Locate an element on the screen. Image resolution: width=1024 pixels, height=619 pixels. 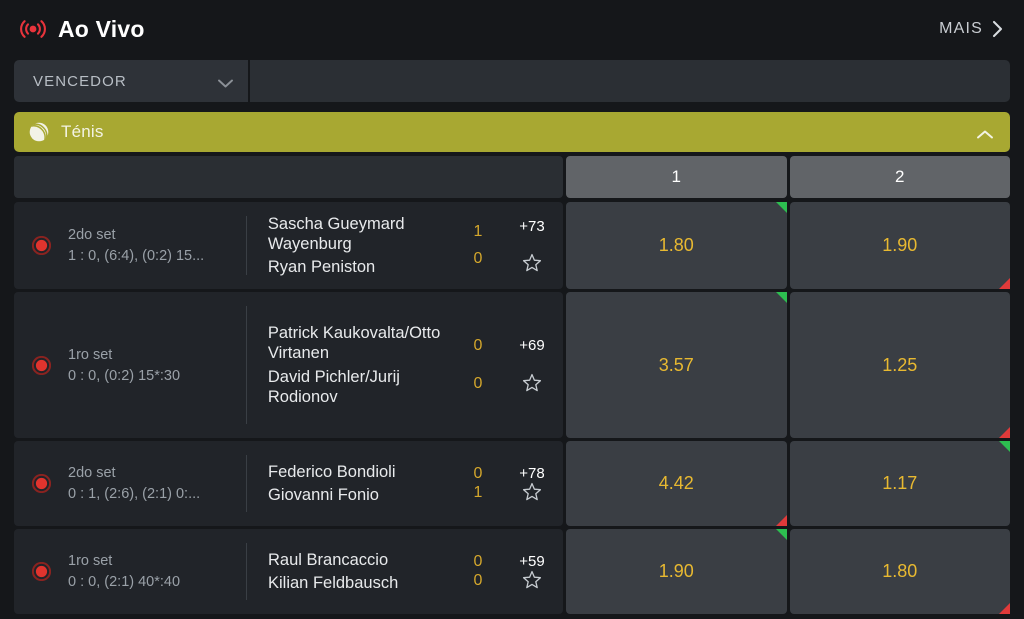
odds-button-2: 1.17 is located at coordinates (899, 483).